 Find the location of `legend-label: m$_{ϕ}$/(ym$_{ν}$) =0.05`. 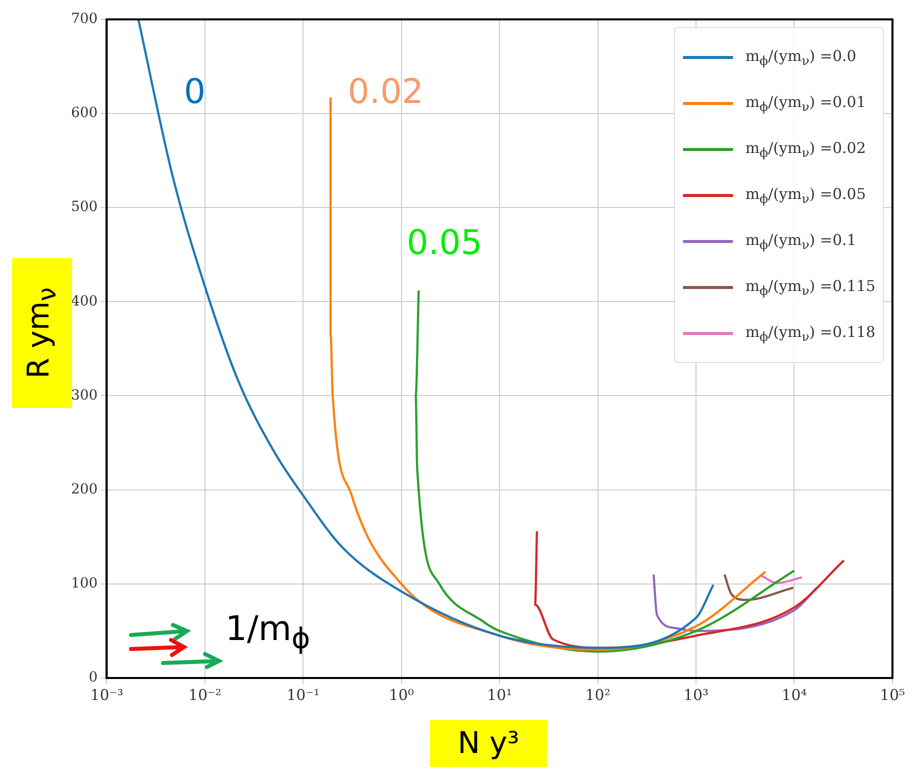

legend-label: m$_{ϕ}$/(ym$_{ν}$) =0.05 is located at coordinates (805, 195).